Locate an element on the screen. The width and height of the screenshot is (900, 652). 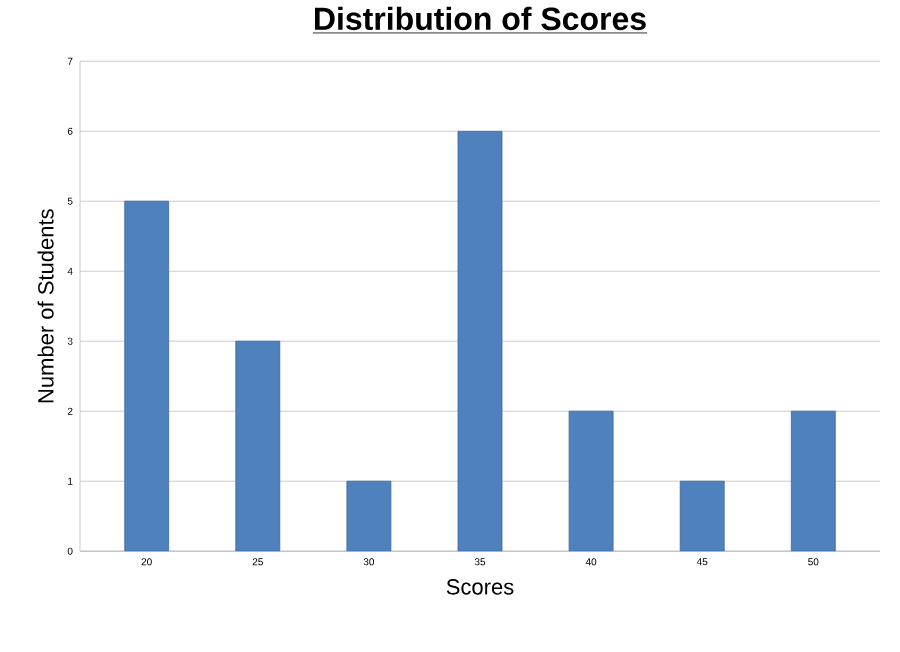
x-axis-title: Scores is located at coordinates (480, 587).